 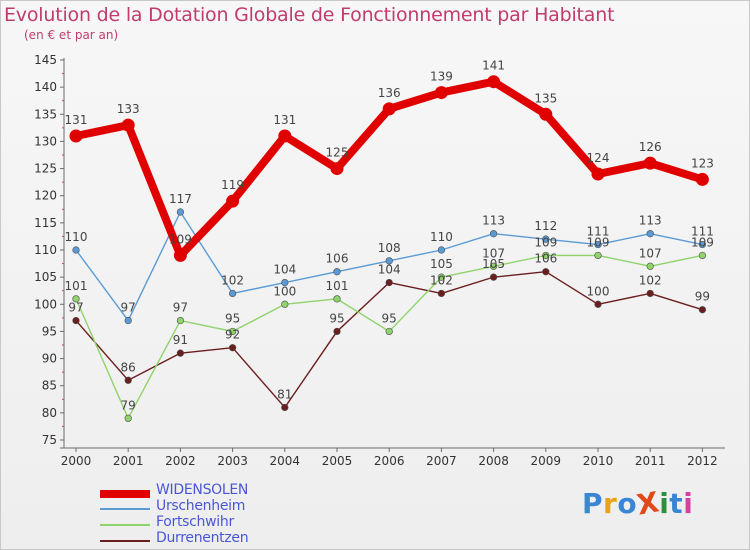 What do you see at coordinates (45, 196) in the screenshot?
I see `y-tick-label: 120` at bounding box center [45, 196].